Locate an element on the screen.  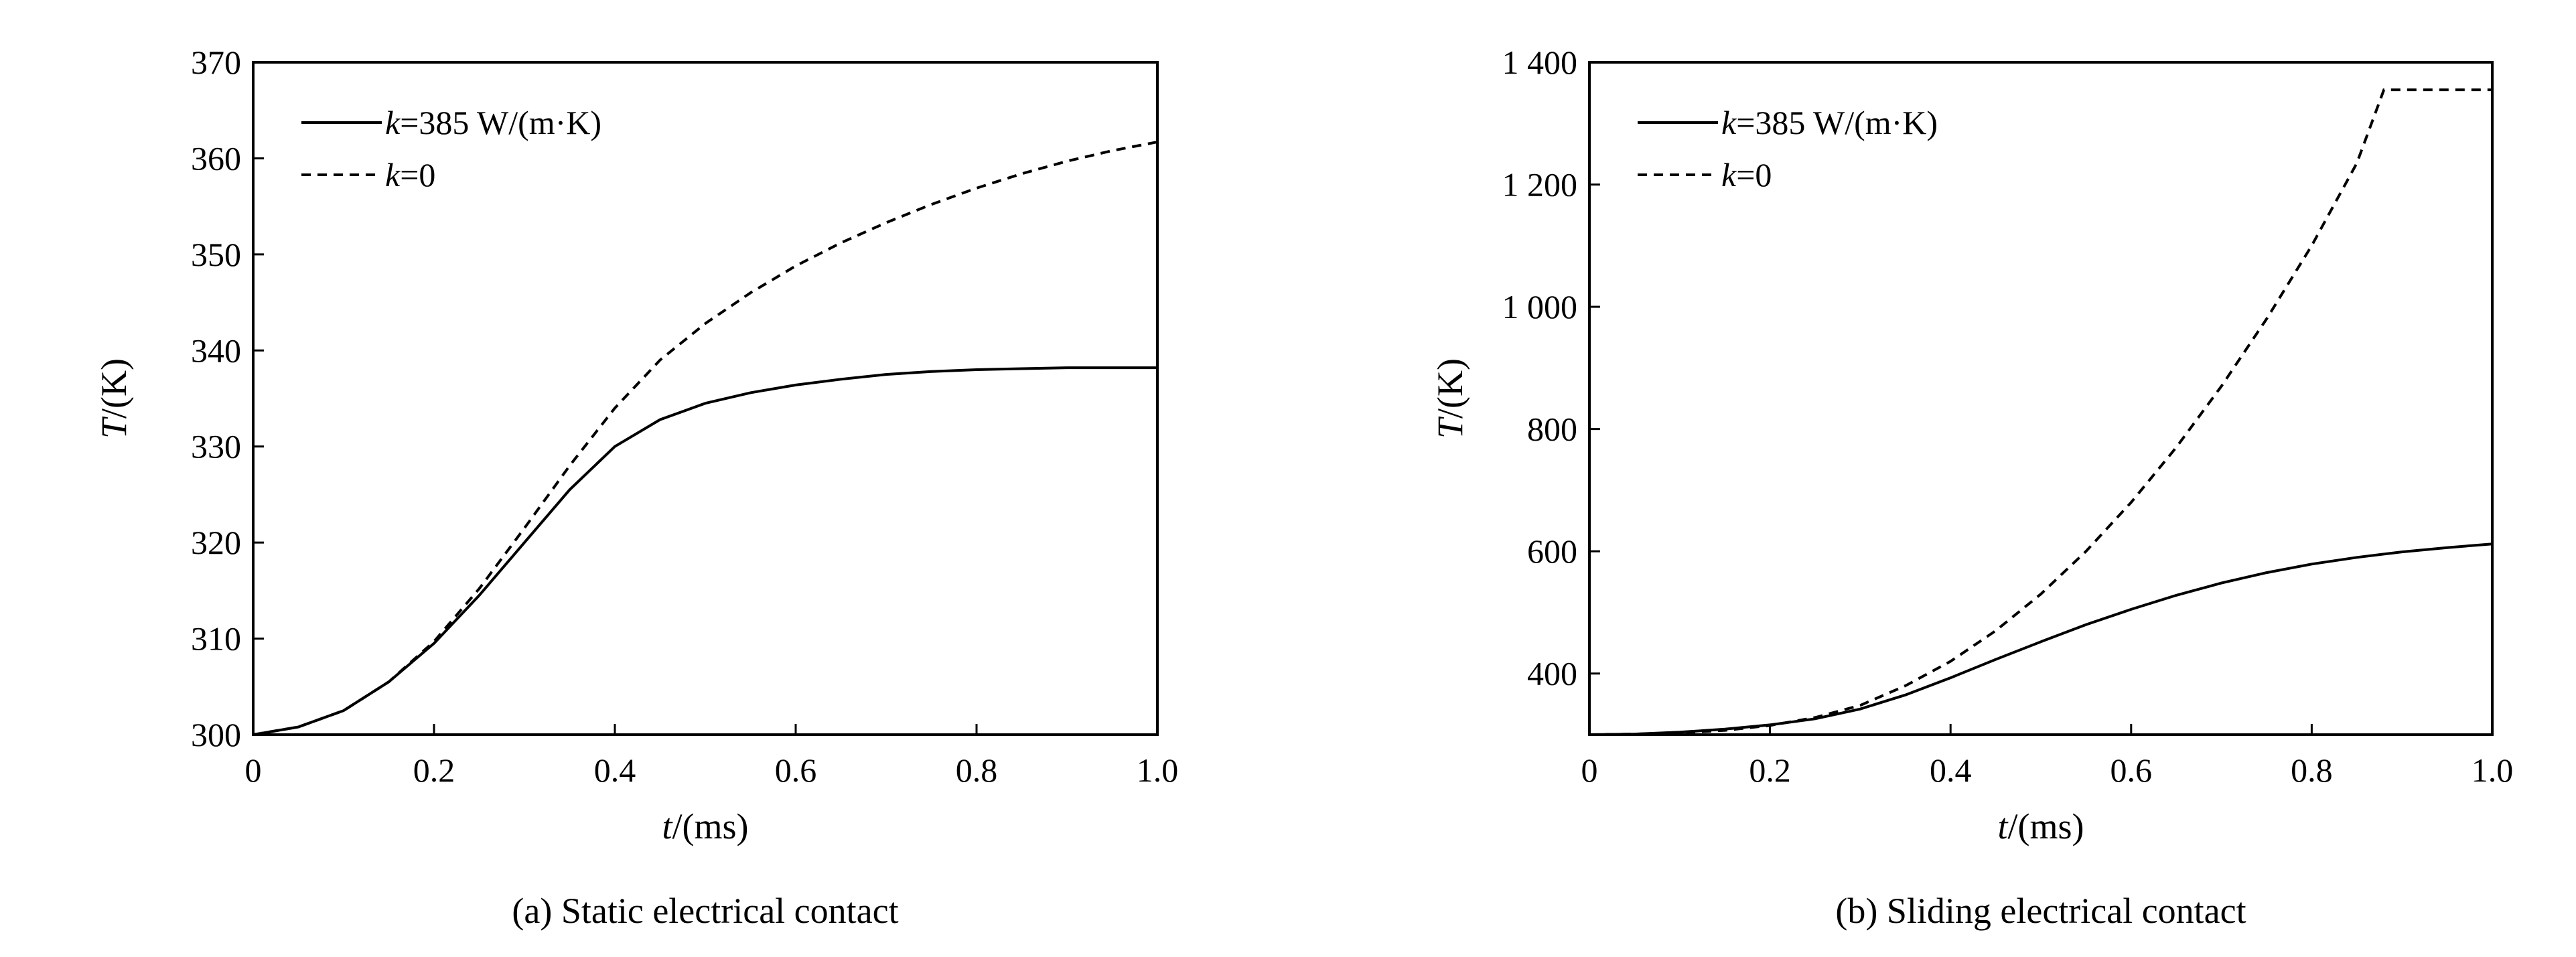
y-tick-label: 360 is located at coordinates (216, 158).